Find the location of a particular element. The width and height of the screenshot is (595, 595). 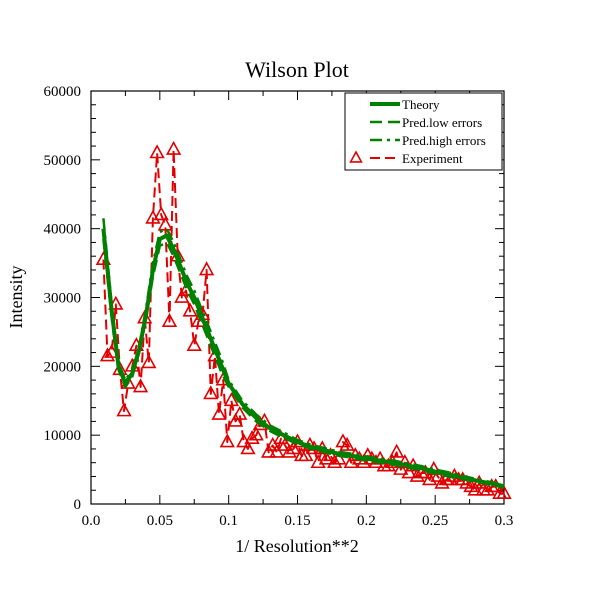

y-tick-label: 0 is located at coordinates (78, 505).